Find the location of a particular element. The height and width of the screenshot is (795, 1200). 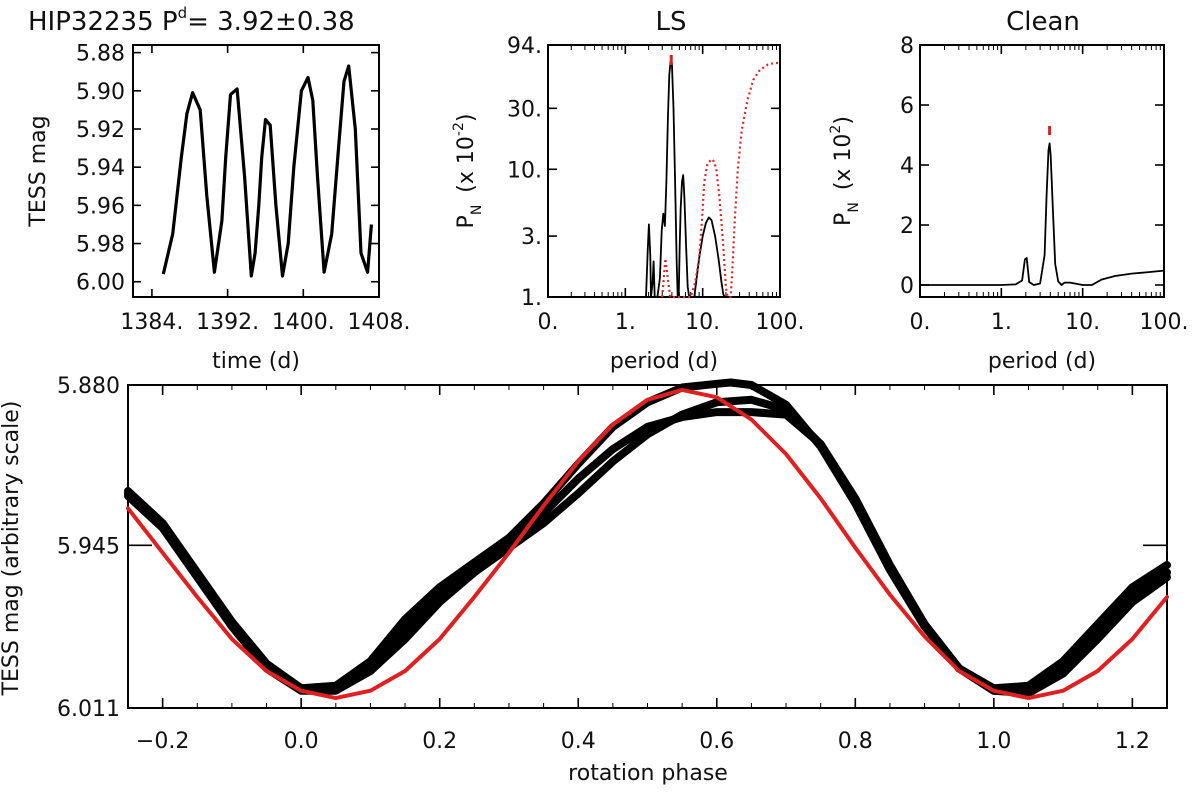

y-axis-label: PN(x 10-2) is located at coordinates (468, 171).